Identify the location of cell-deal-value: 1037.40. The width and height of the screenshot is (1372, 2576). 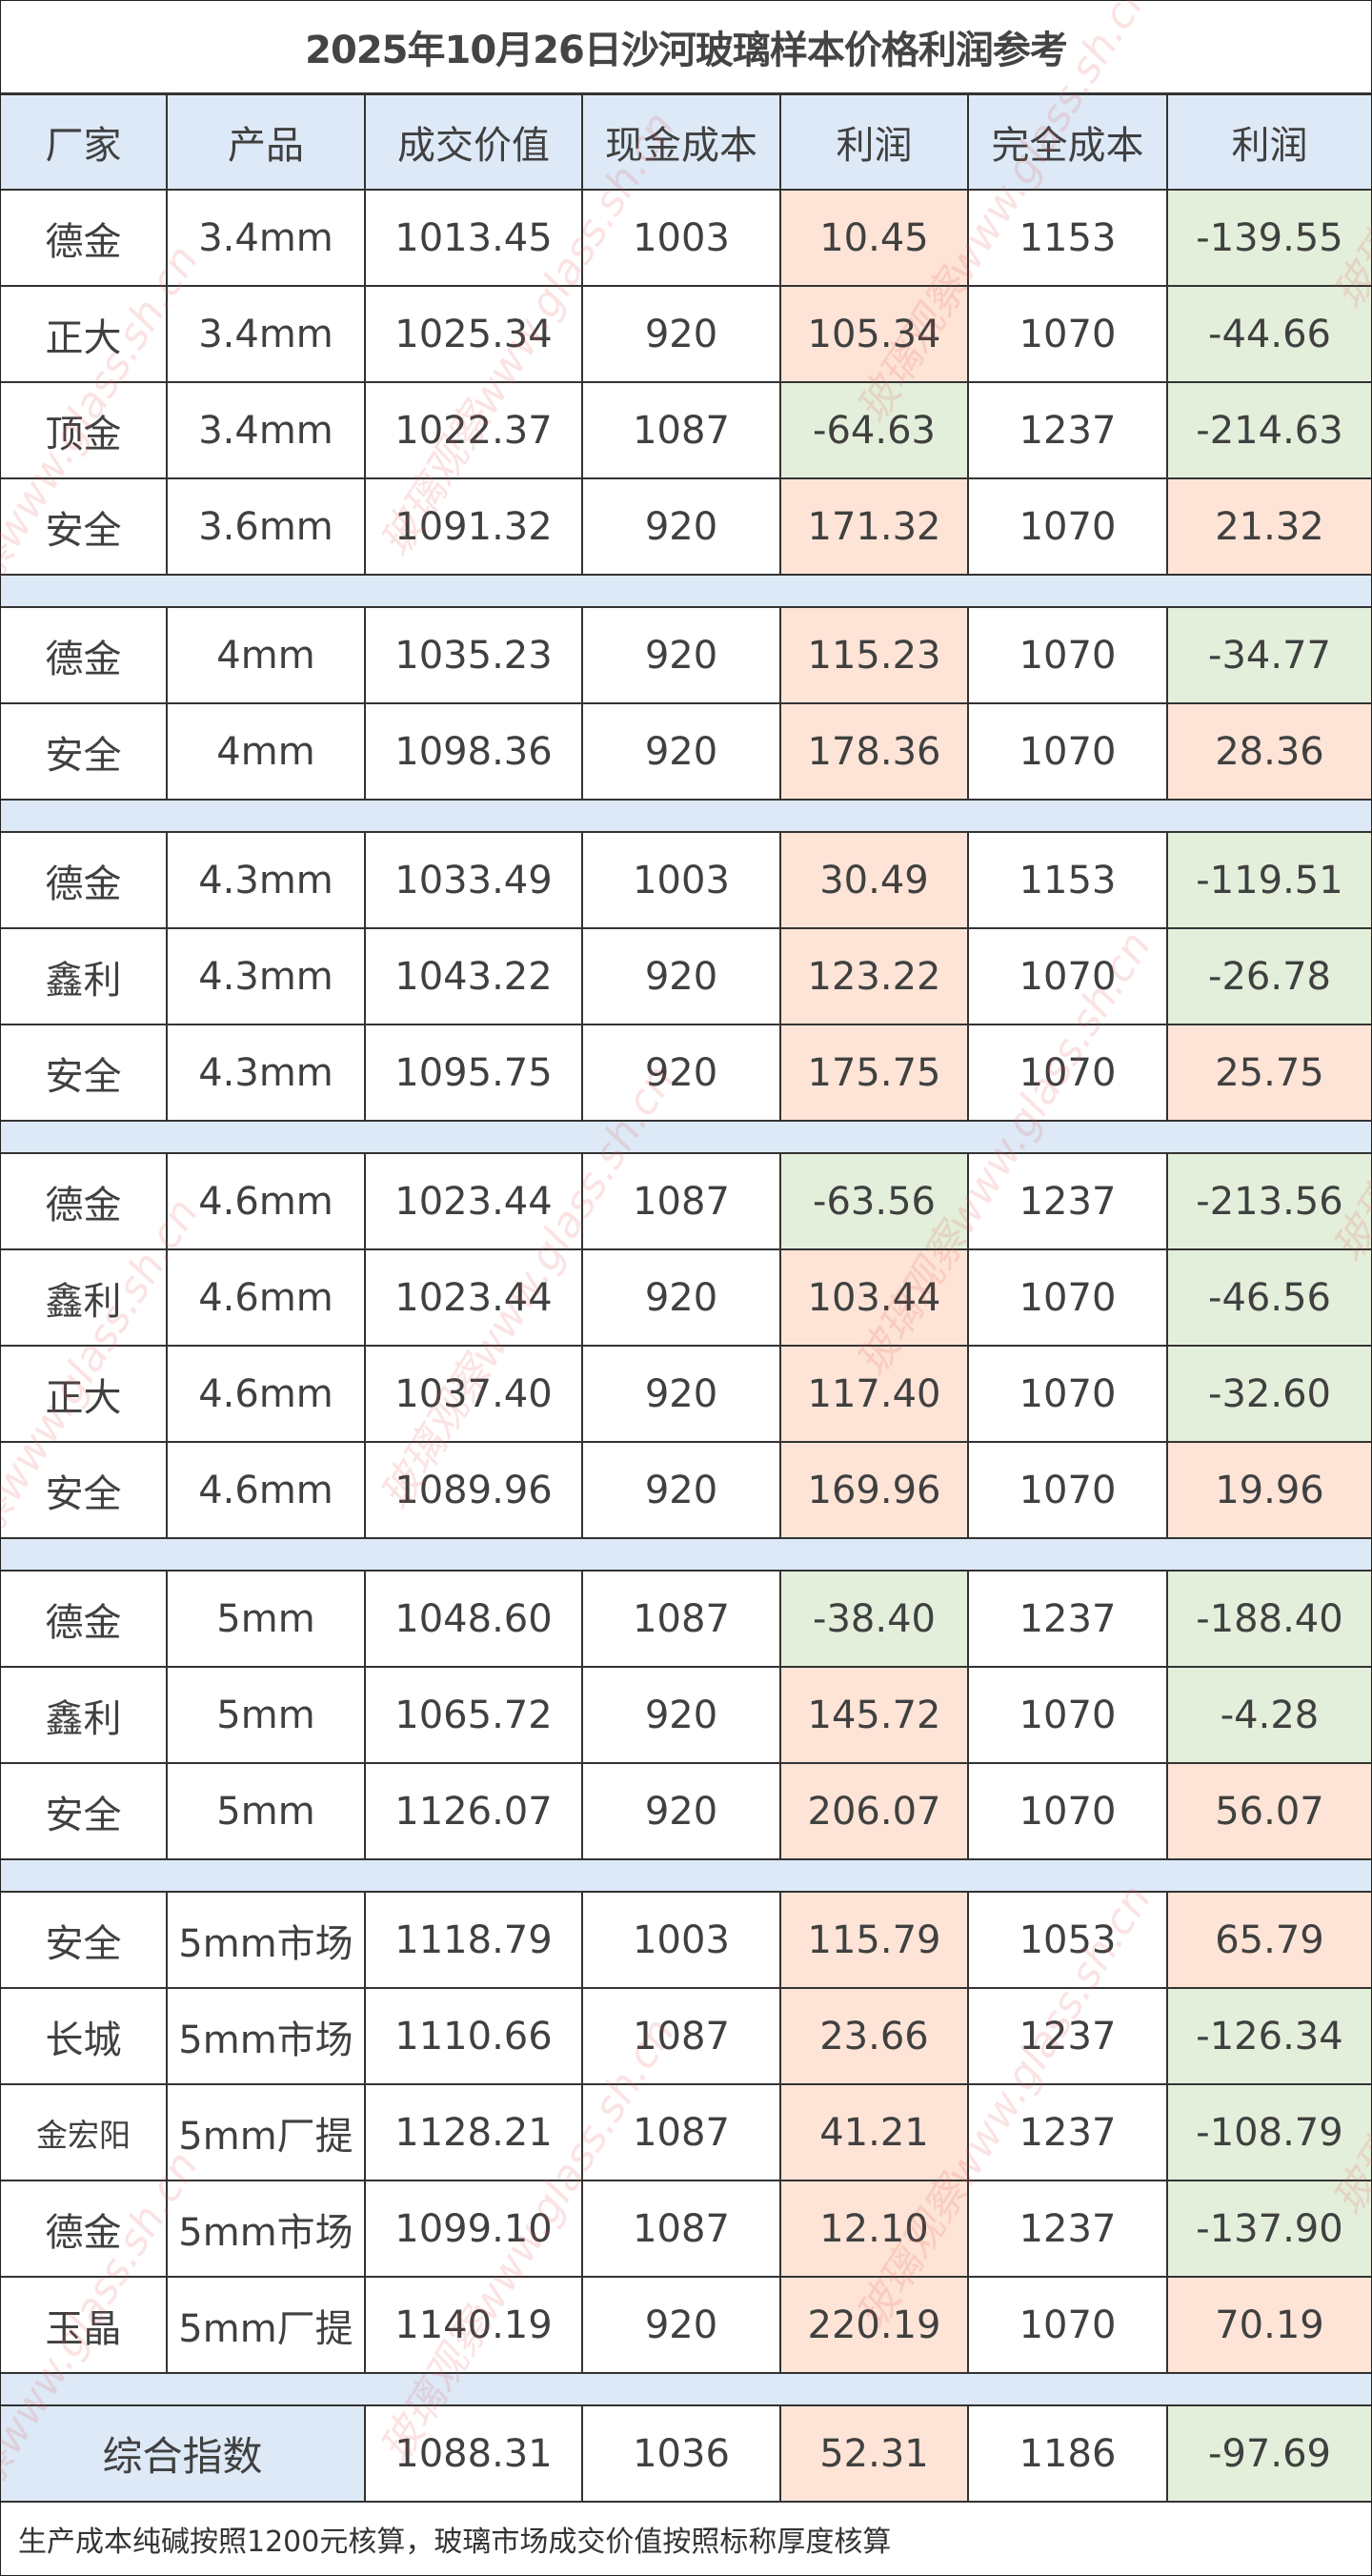
(474, 1394).